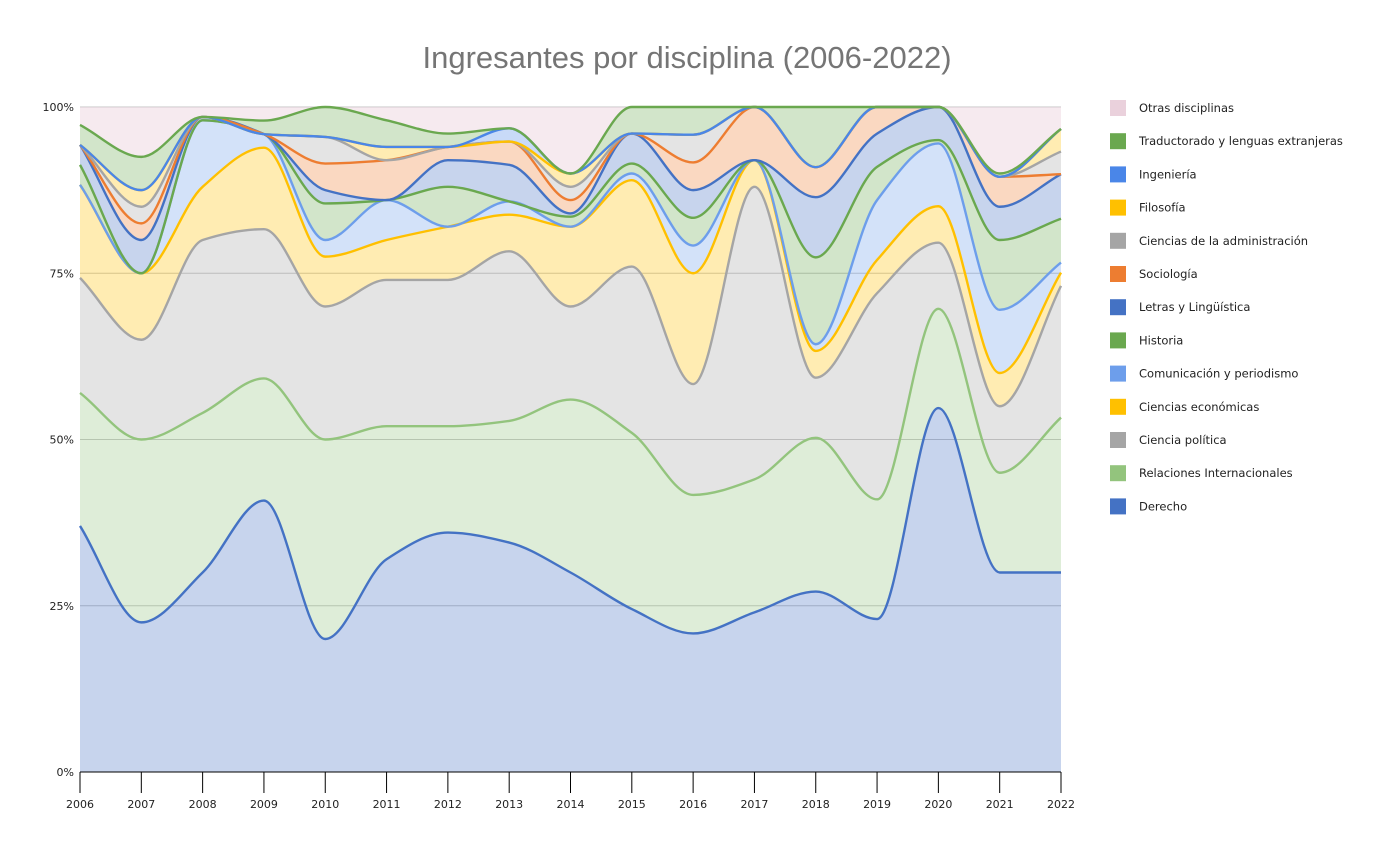  What do you see at coordinates (58, 107) in the screenshot?
I see `y-tick-label: 100%` at bounding box center [58, 107].